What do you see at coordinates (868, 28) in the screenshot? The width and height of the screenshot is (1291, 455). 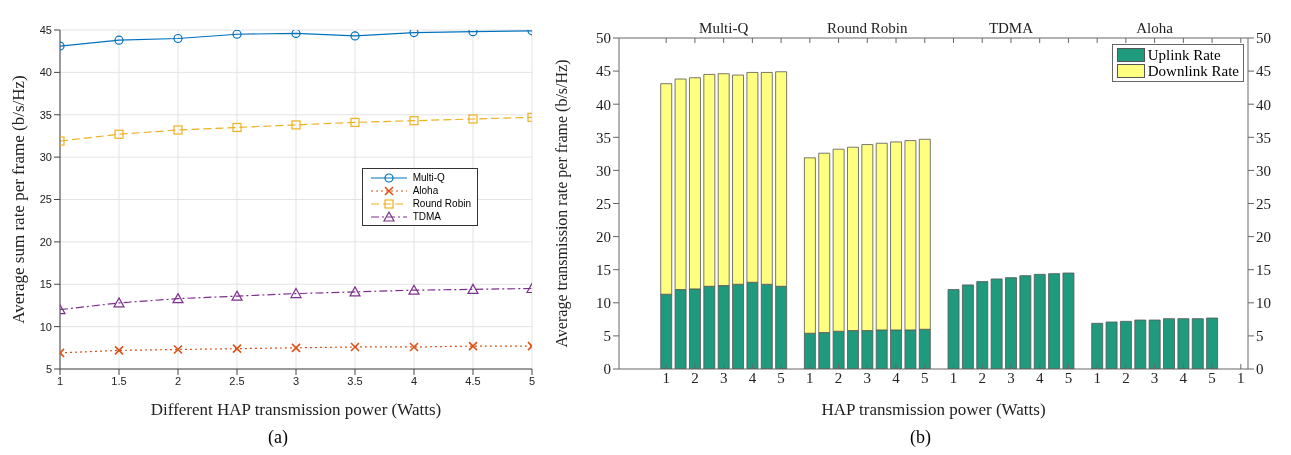 I see `text: Round Robin` at bounding box center [868, 28].